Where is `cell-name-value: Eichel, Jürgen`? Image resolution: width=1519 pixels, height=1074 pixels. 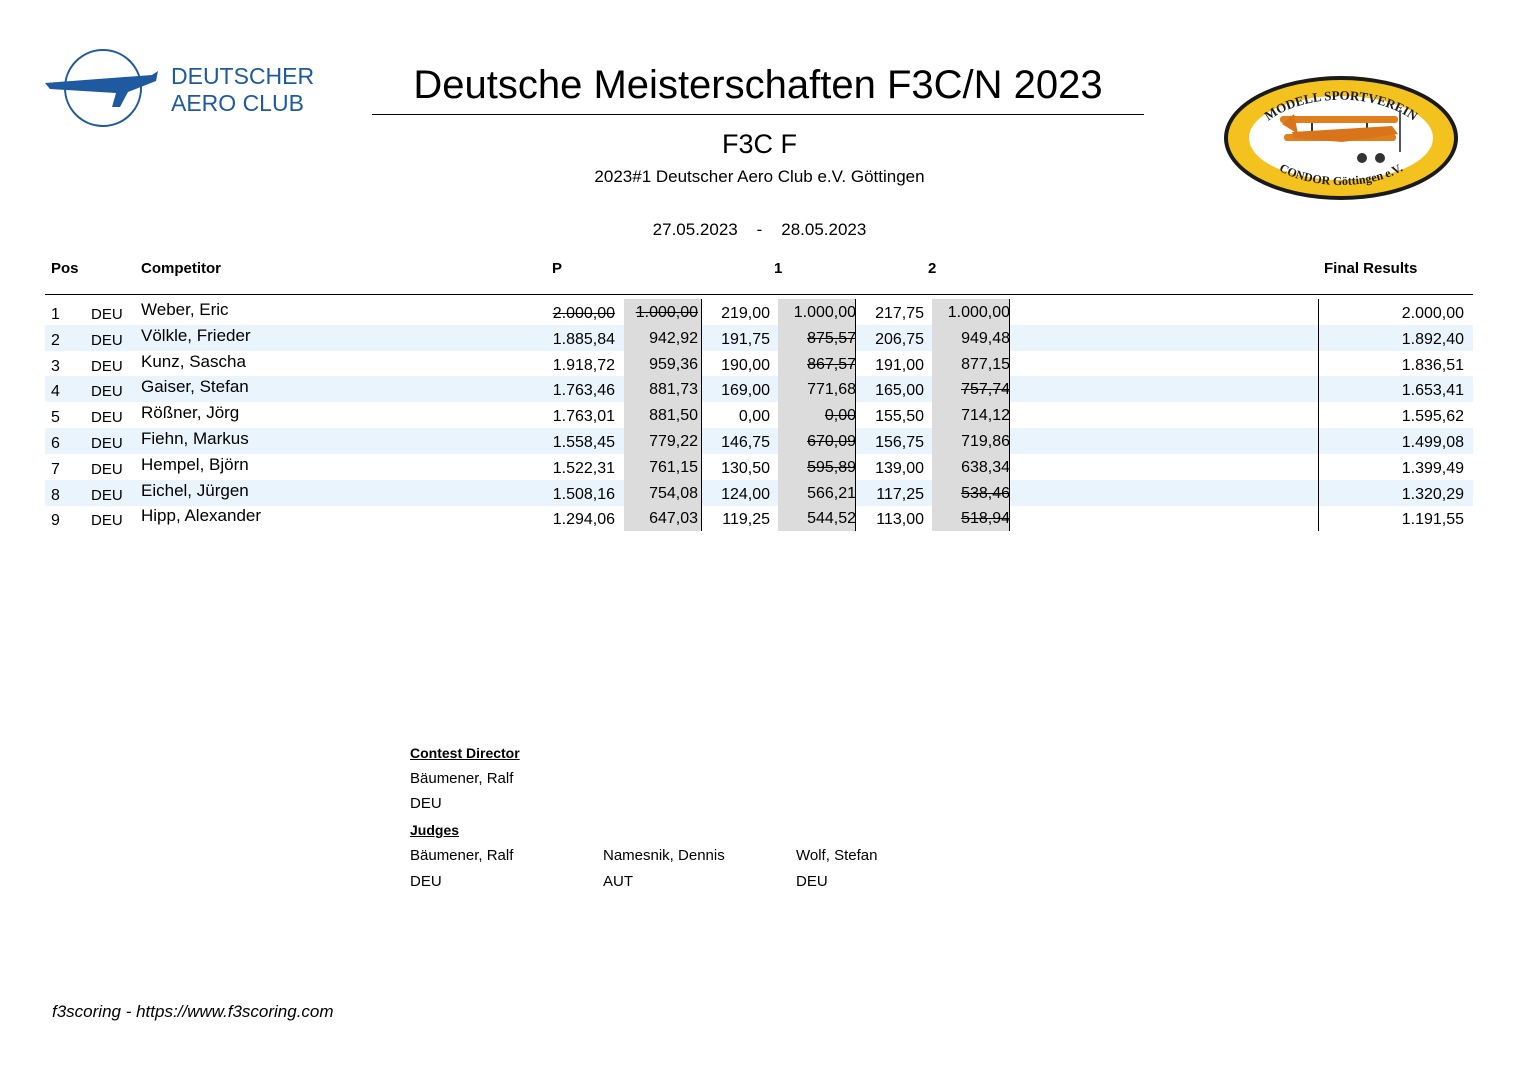 cell-name-value: Eichel, Jürgen is located at coordinates (195, 490).